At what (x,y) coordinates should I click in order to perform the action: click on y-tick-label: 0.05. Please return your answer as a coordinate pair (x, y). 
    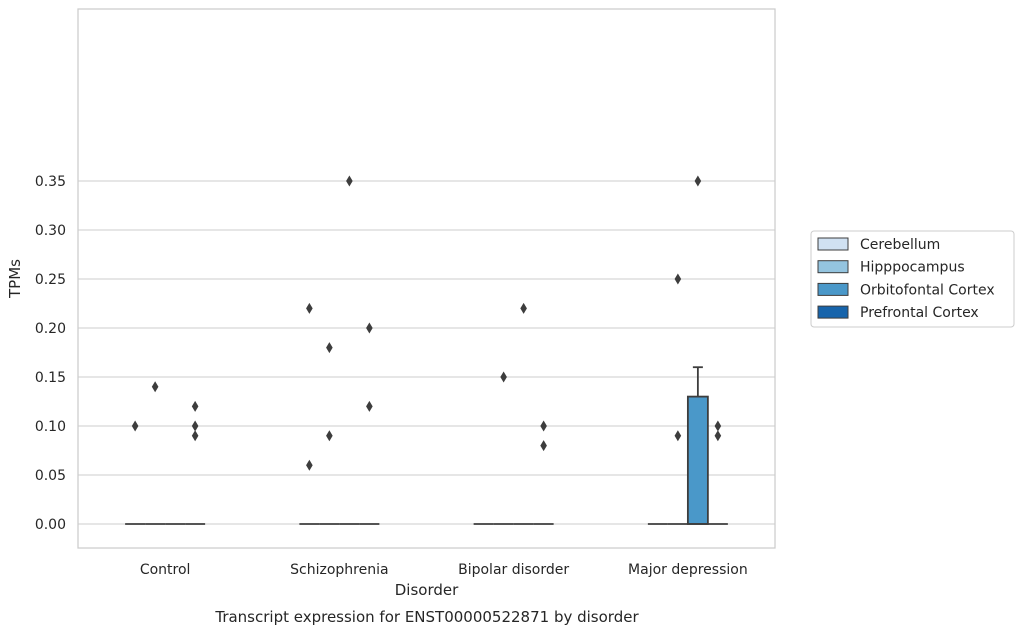
    Looking at the image, I should click on (50, 476).